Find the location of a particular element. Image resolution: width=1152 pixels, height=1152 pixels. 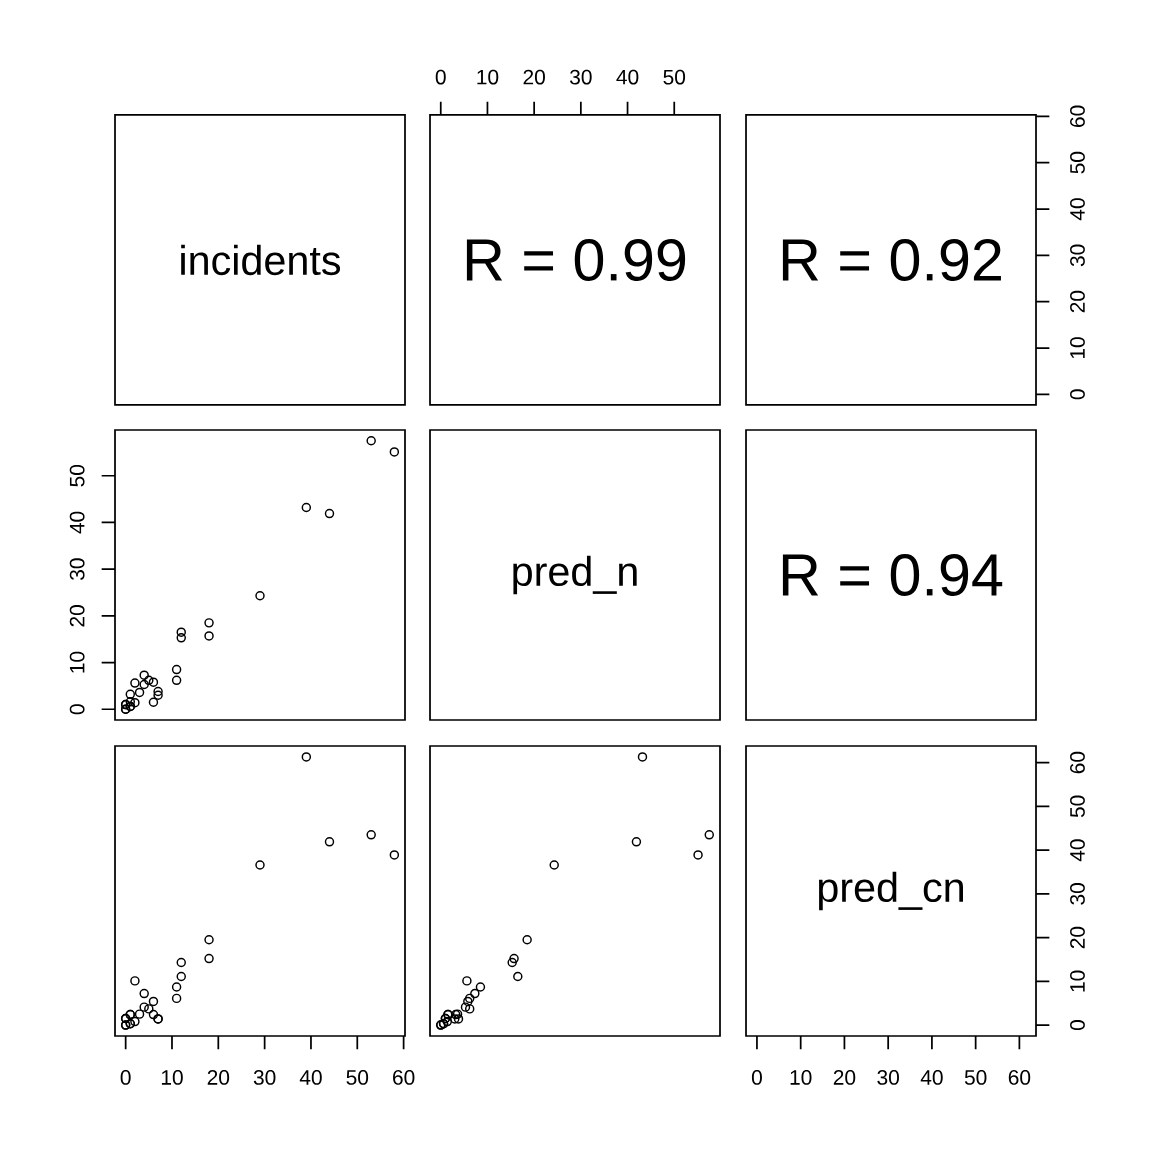

annotation: pred_cn is located at coordinates (890, 891).